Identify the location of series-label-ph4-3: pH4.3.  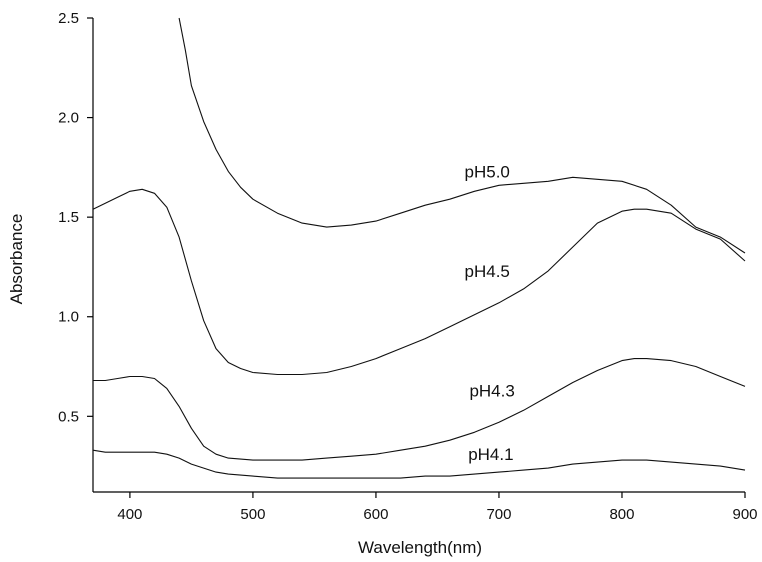
(491, 390).